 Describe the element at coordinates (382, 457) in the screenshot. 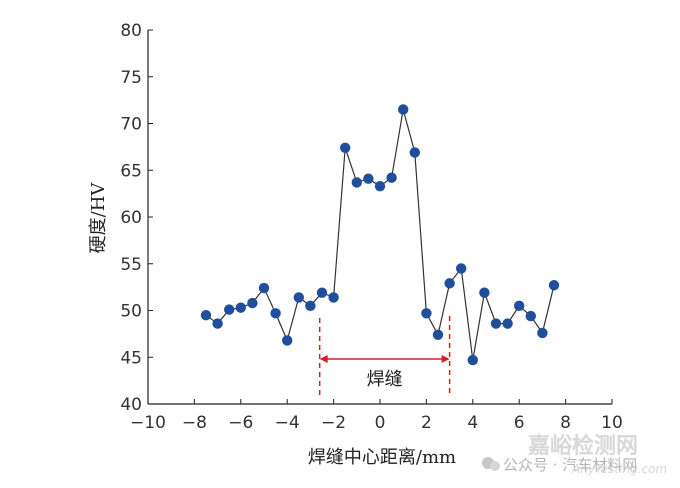

I see `x-axis-title: 焊缝中心距离/mm` at that location.